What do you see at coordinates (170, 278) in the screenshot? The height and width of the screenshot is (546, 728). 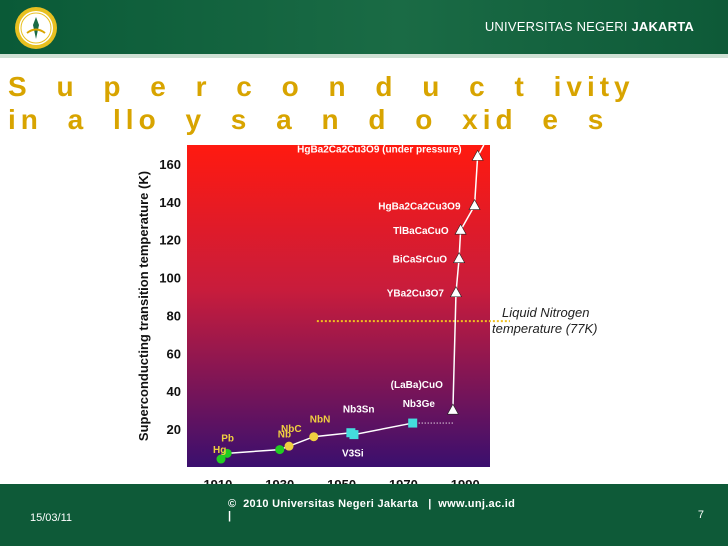 I see `y-tick-label: 100` at bounding box center [170, 278].